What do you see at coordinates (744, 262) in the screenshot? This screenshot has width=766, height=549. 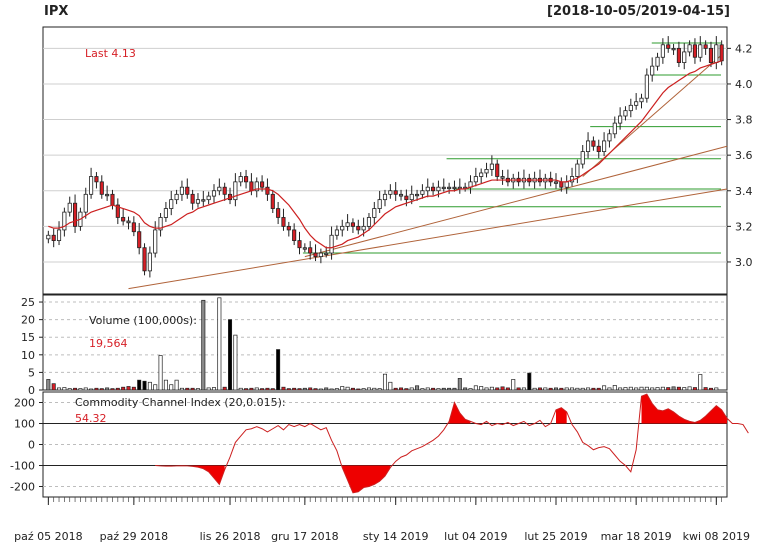 I see `price-tick-label: 3.0` at bounding box center [744, 262].